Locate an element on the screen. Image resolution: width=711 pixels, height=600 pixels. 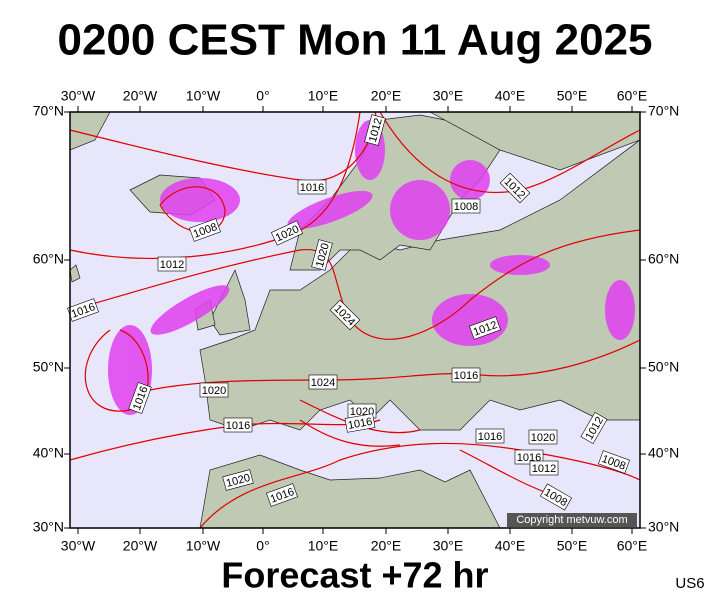
latitude-label: 60°N is located at coordinates (663, 259).